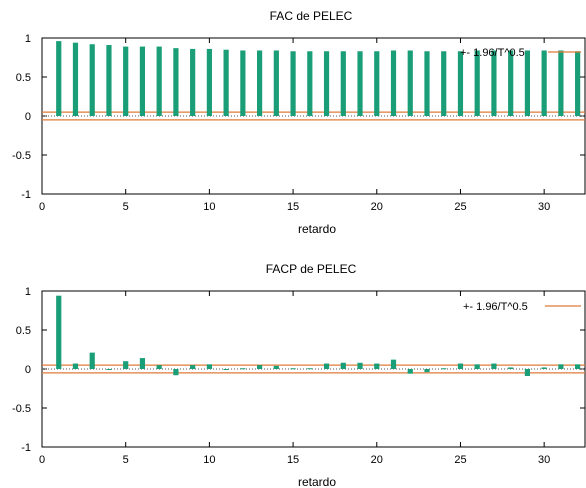  Describe the element at coordinates (42, 460) in the screenshot. I see `pacf-xtick-label: 0` at that location.